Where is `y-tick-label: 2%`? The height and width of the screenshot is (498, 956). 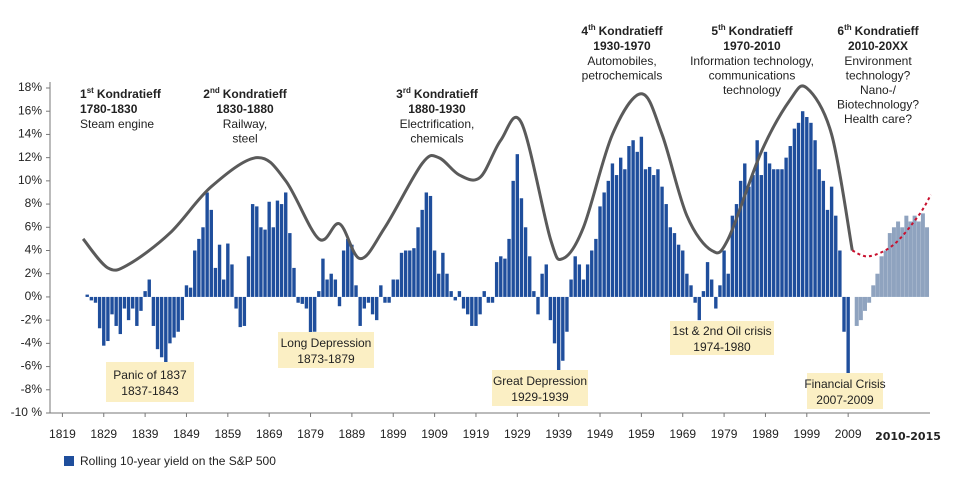
y-tick-label: 2% is located at coordinates (34, 273).